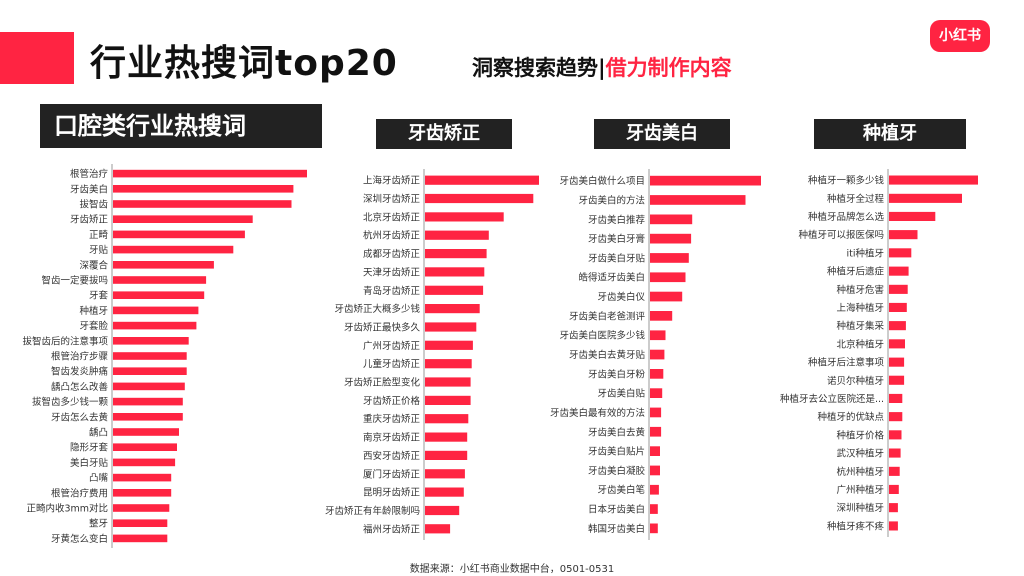 The width and height of the screenshot is (1024, 576). Describe the element at coordinates (392, 217) in the screenshot. I see `chart-ortho-category-label: 北京牙齿矫正` at that location.